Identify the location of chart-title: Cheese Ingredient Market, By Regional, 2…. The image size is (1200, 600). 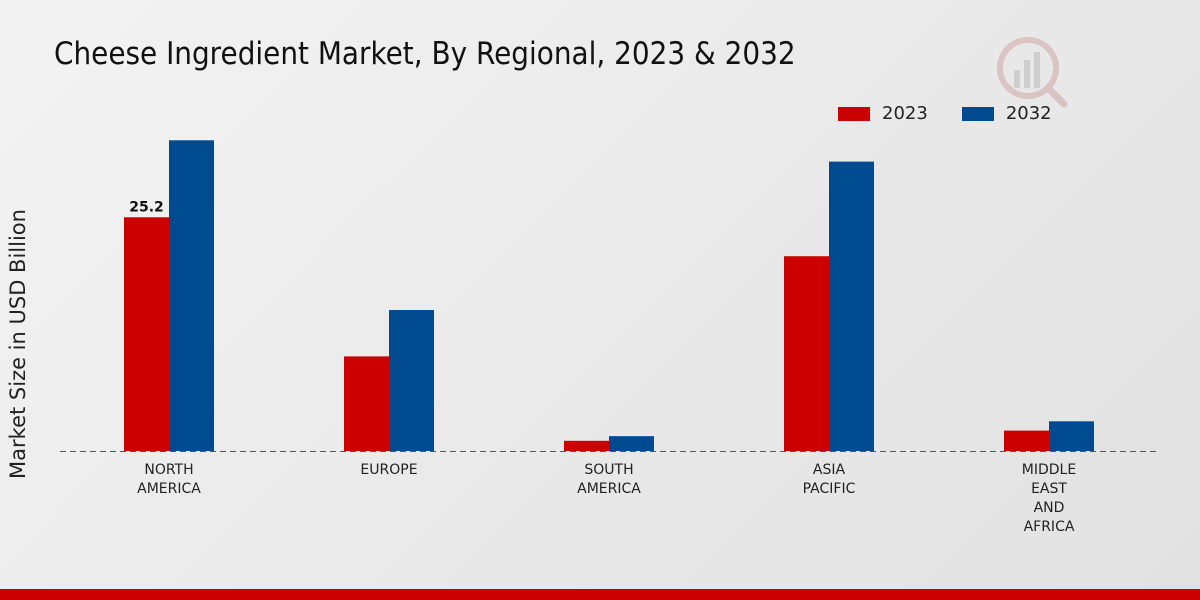
(425, 54).